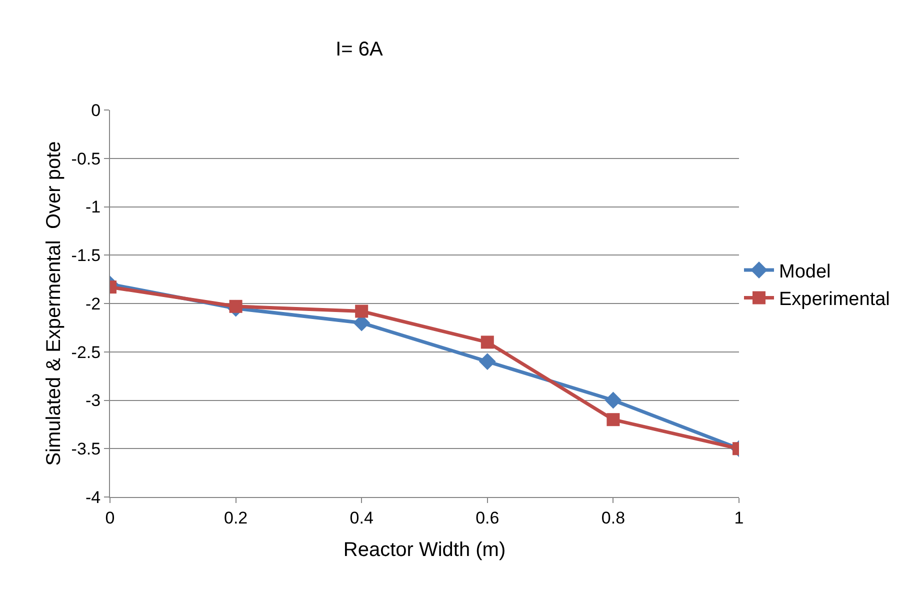 Image resolution: width=907 pixels, height=592 pixels. Describe the element at coordinates (86, 352) in the screenshot. I see `y-tick-label: -2.5` at that location.